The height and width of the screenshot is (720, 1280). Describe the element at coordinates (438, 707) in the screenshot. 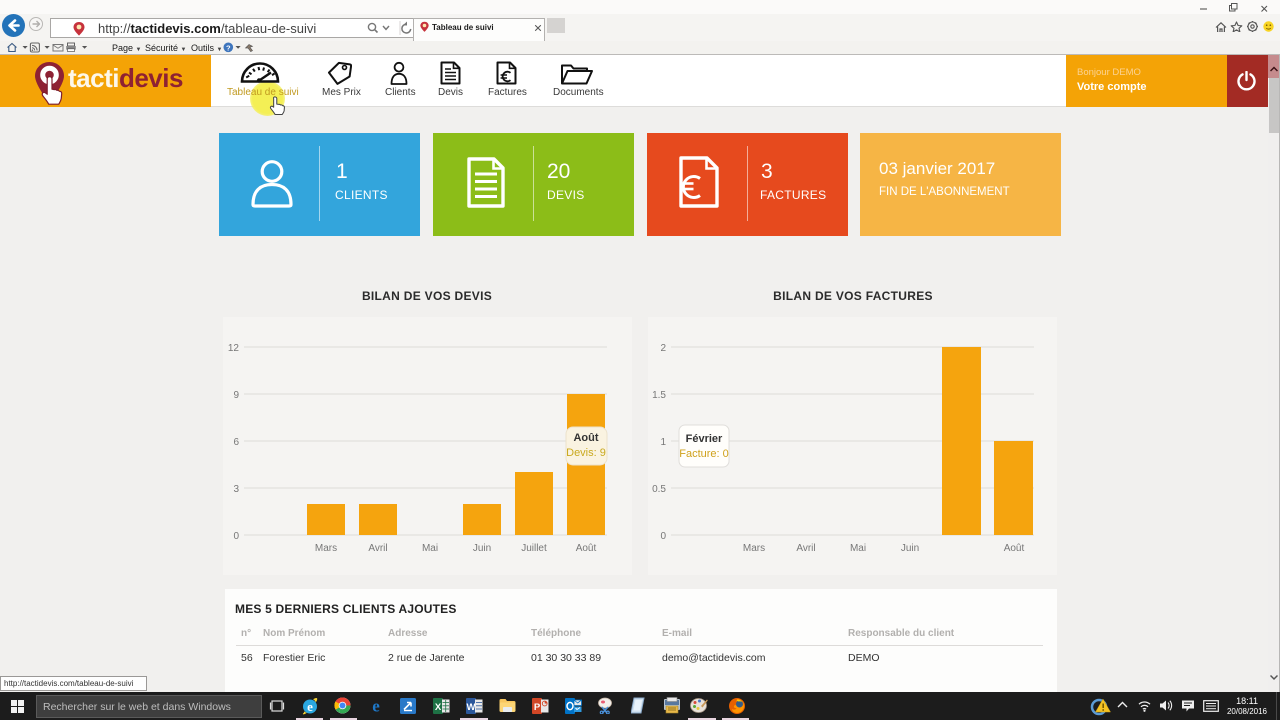

I see `svg-text: X` at that location.